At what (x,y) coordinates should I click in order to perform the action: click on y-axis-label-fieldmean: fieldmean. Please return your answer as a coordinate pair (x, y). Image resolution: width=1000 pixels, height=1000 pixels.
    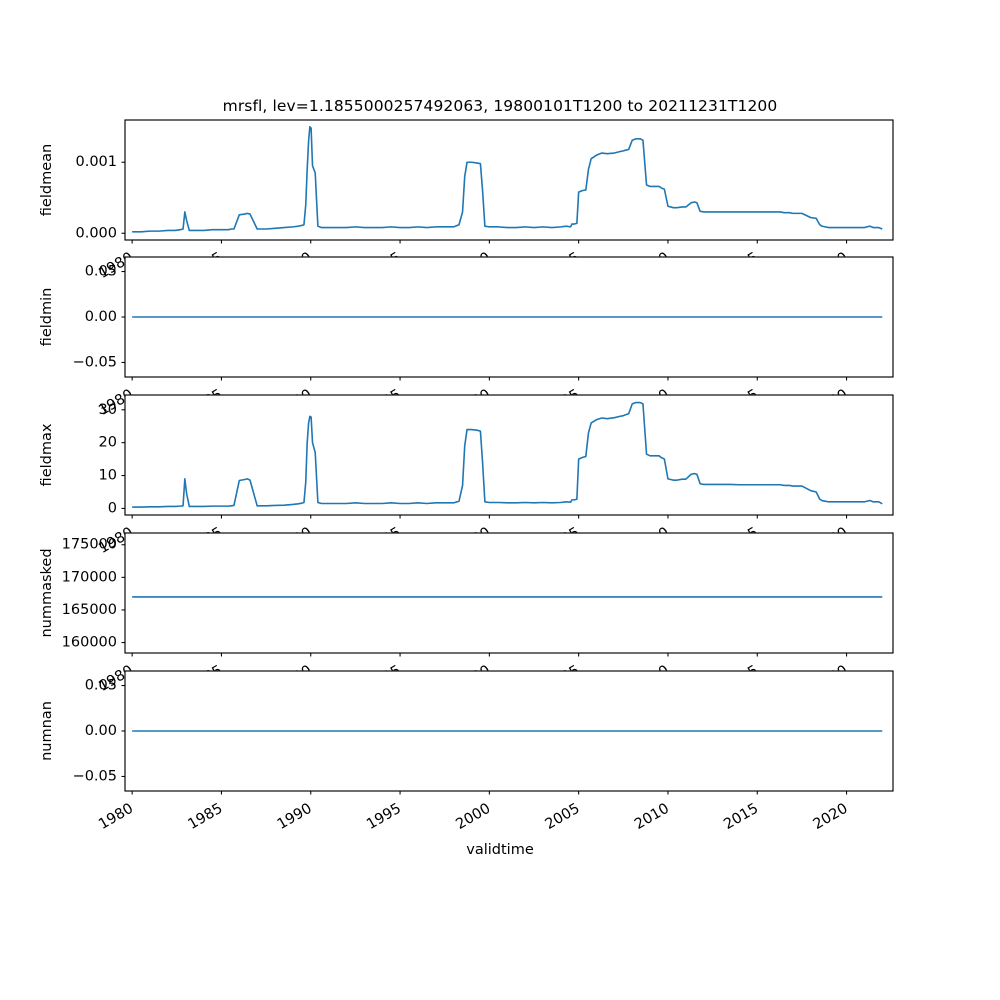
    Looking at the image, I should click on (47, 180).